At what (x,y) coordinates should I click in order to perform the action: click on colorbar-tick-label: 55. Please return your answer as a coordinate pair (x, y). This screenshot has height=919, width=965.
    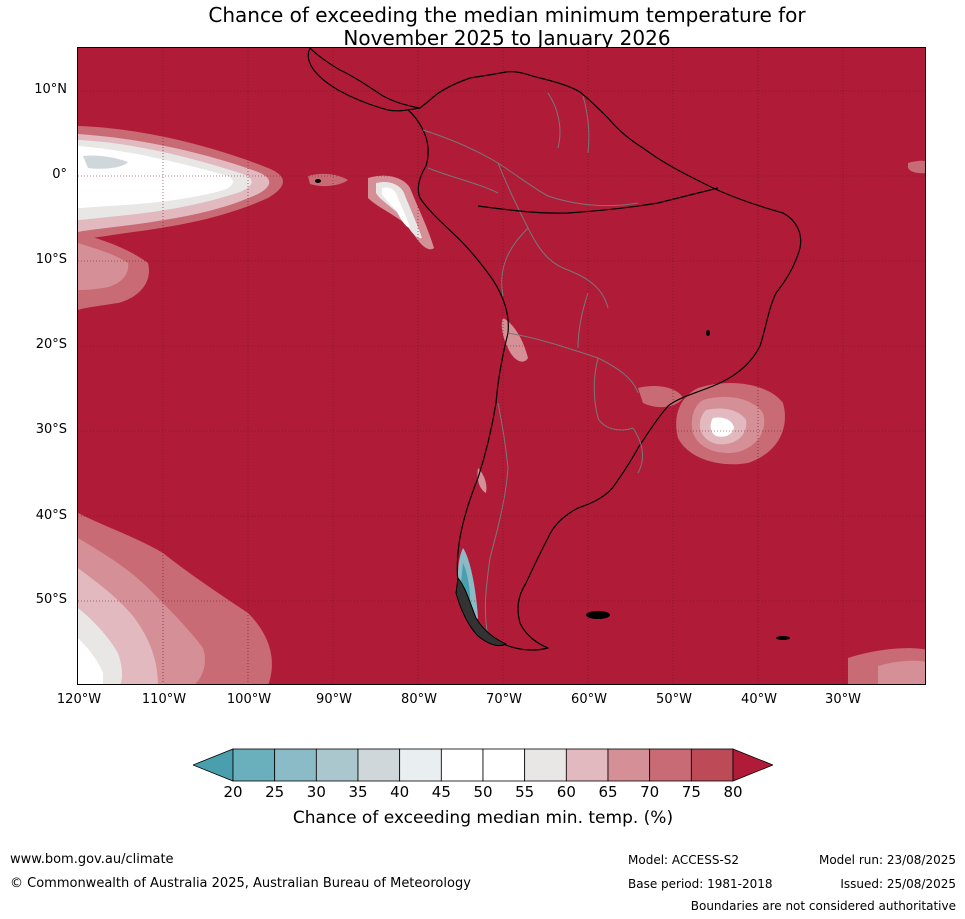
    Looking at the image, I should click on (525, 792).